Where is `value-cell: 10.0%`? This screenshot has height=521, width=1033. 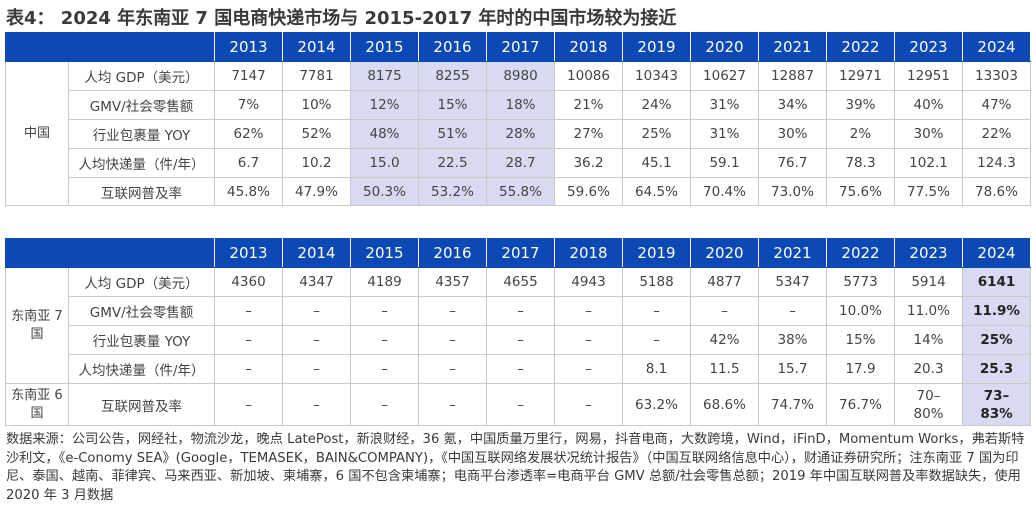 value-cell: 10.0% is located at coordinates (860, 311).